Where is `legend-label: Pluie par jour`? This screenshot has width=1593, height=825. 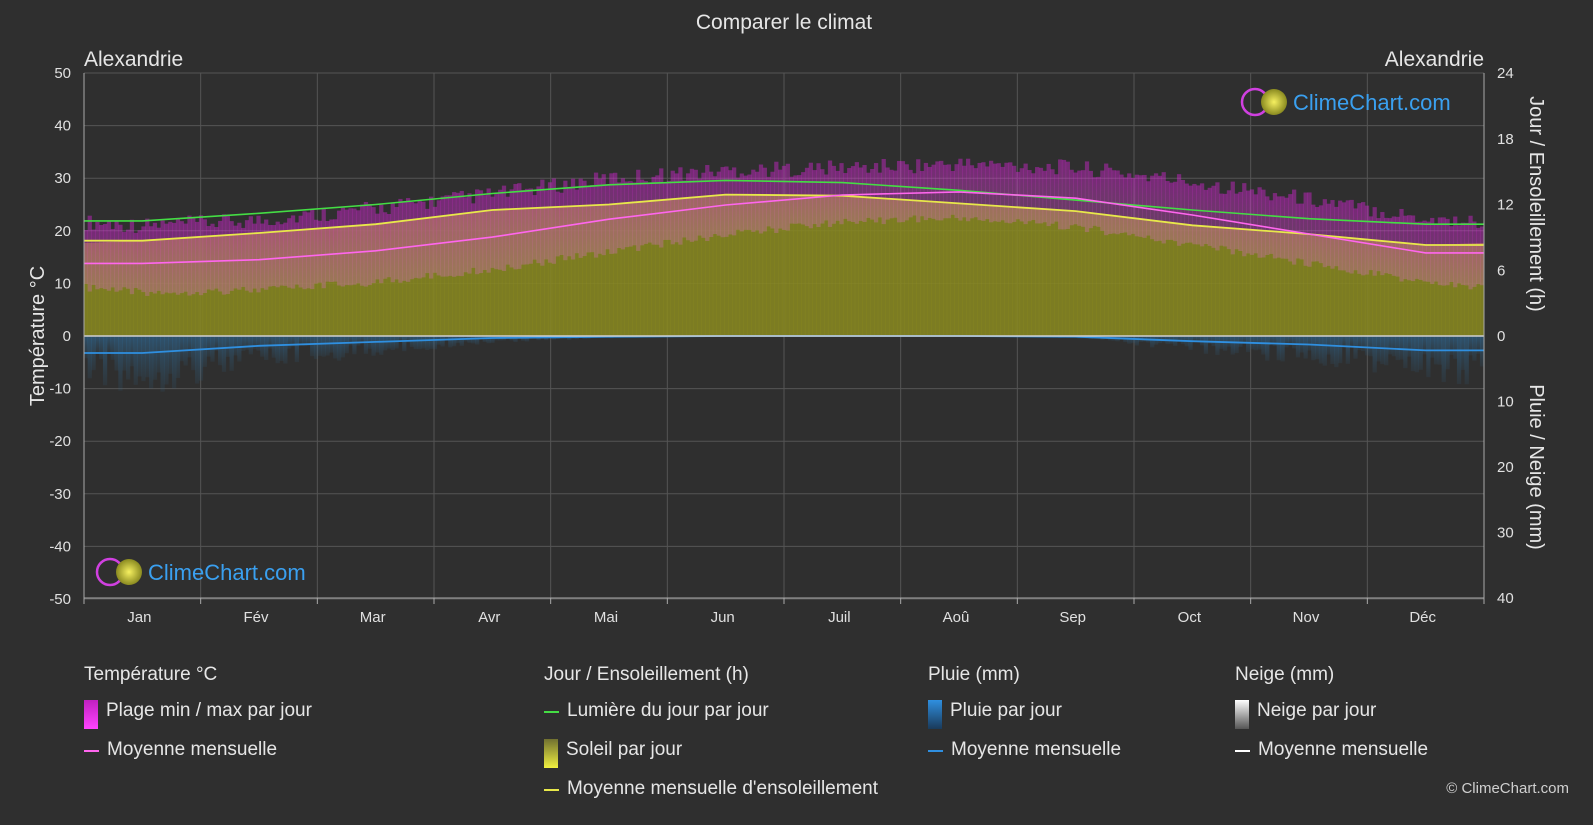
legend-label: Pluie par jour is located at coordinates (1006, 710).